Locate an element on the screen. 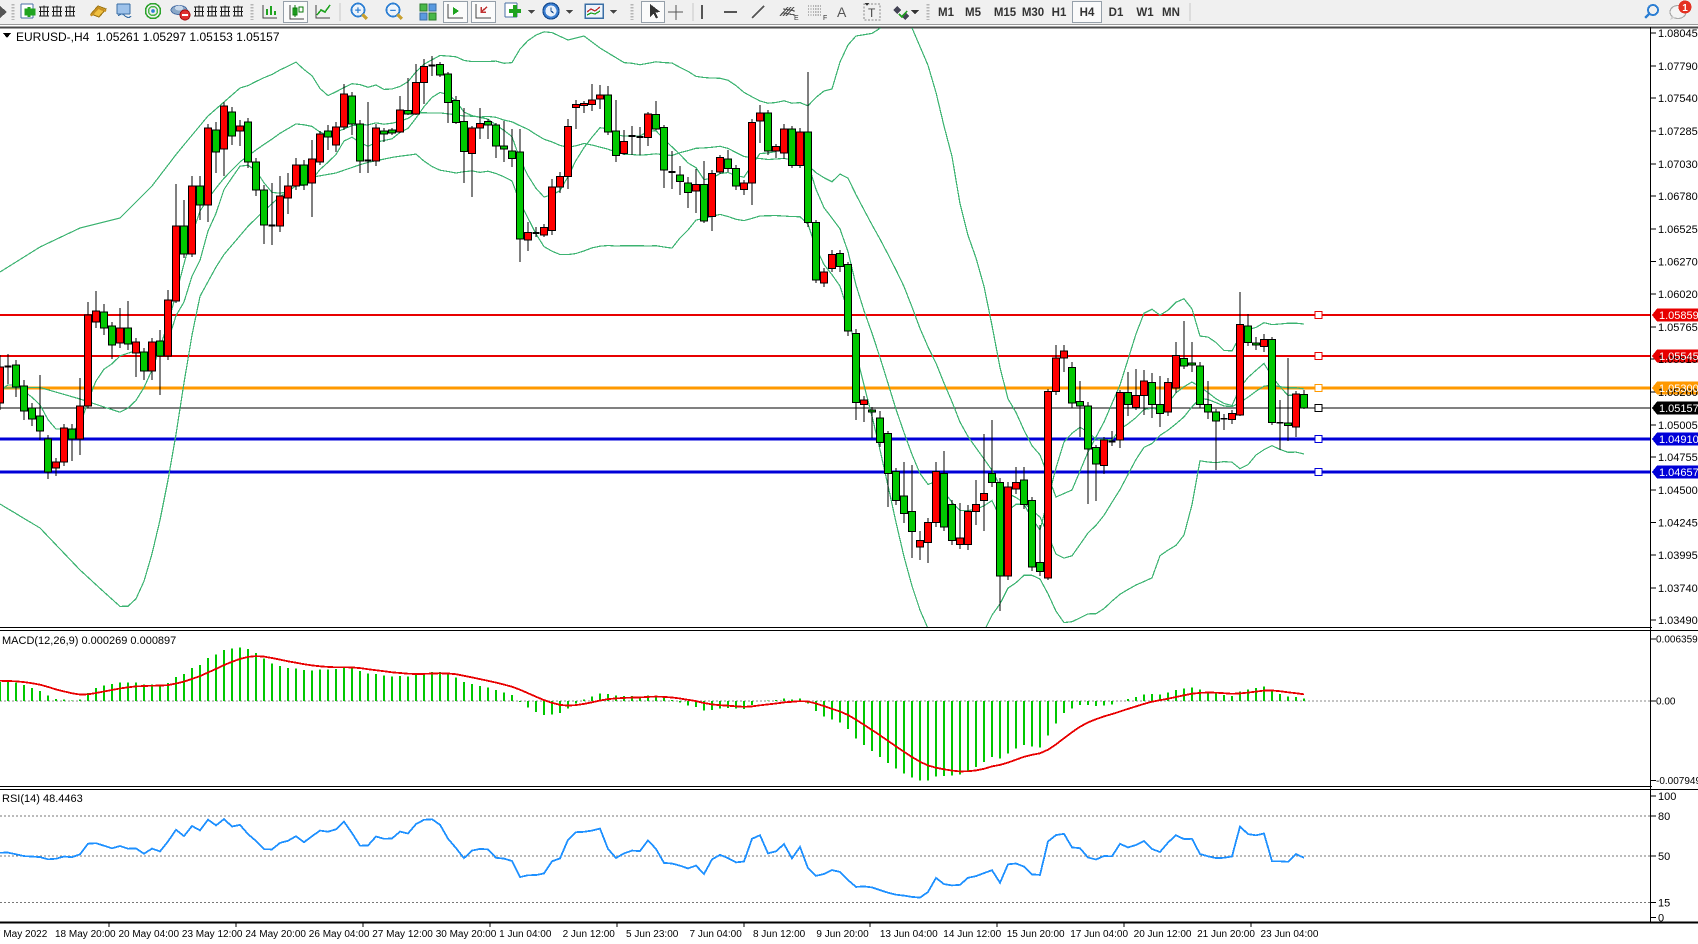  svg-text: A is located at coordinates (842, 12).